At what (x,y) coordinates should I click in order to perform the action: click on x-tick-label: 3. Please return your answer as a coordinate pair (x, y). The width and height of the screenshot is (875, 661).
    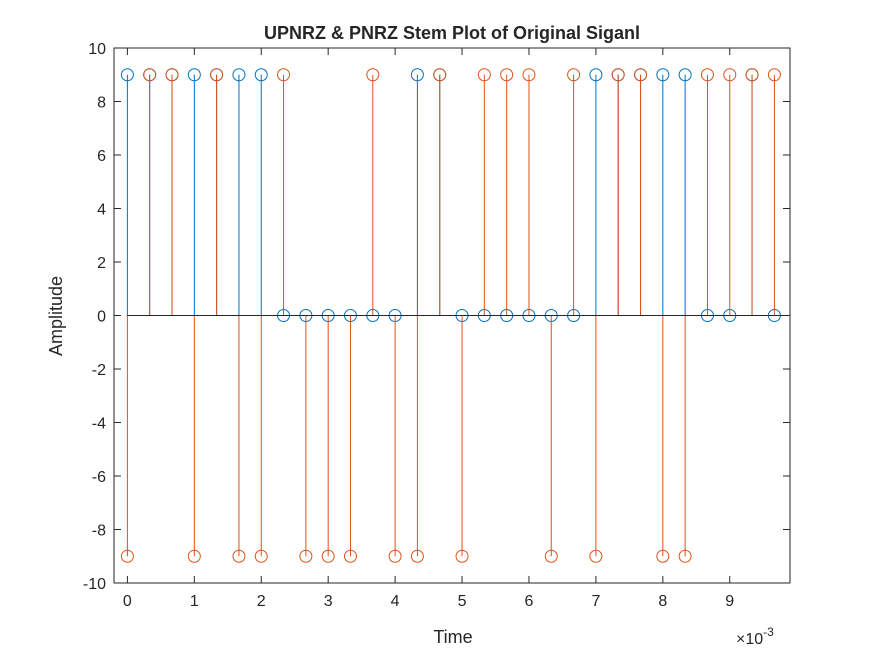
    Looking at the image, I should click on (328, 601).